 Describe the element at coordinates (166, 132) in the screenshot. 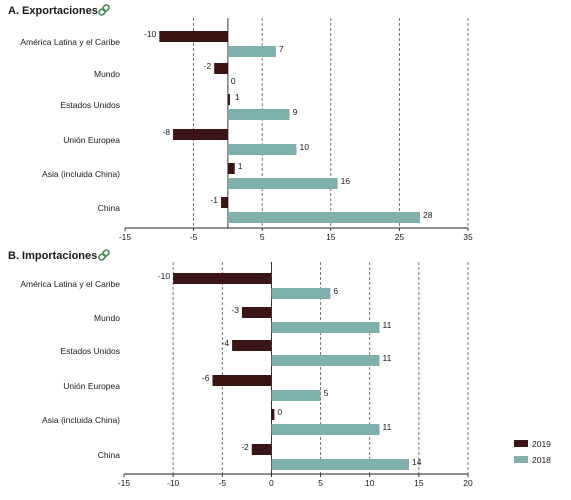

I see `data-label: -8` at that location.